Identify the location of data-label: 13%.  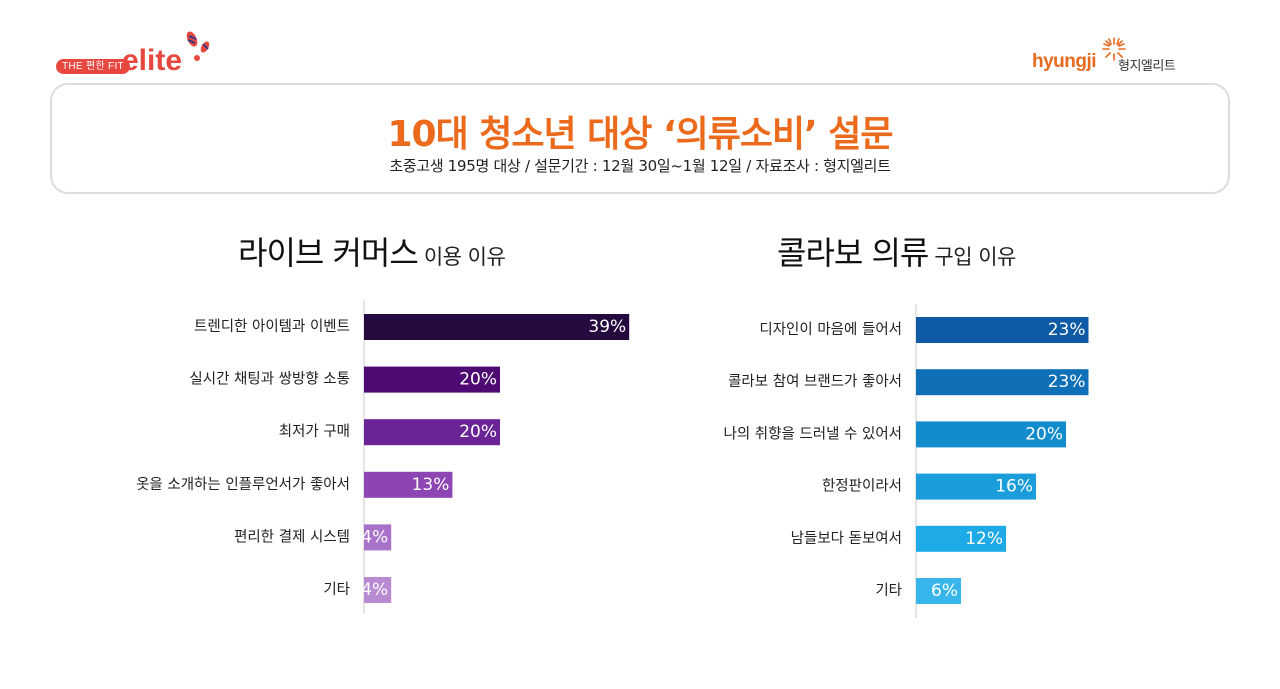
(431, 485).